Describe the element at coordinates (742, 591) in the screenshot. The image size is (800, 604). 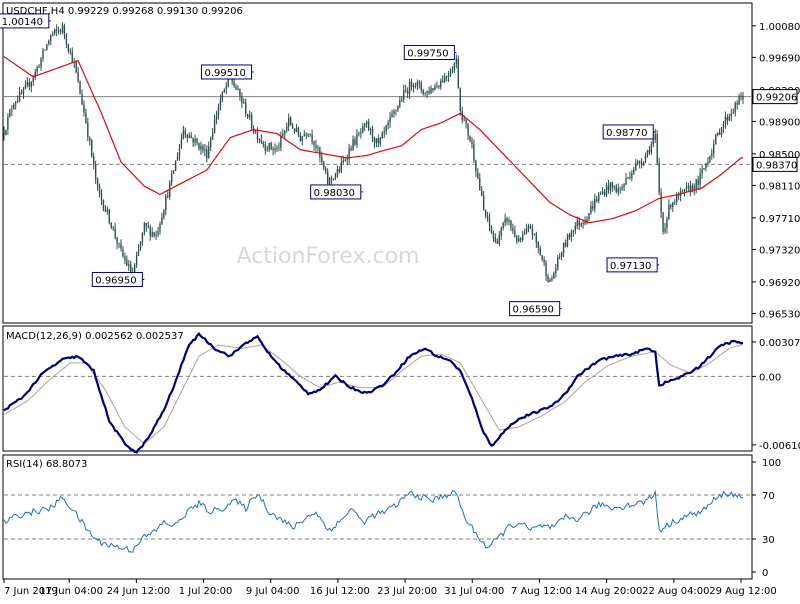
I see `x-tick-label: 29 Aug 12:00` at that location.